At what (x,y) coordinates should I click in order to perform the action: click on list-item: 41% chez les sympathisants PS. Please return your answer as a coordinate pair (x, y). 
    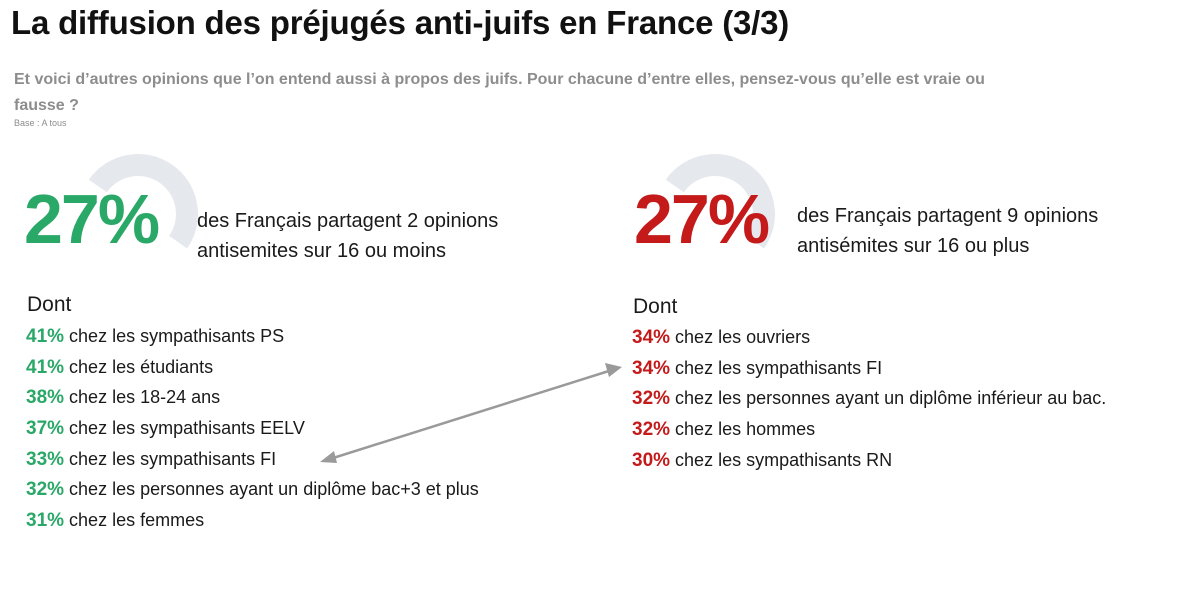
    Looking at the image, I should click on (252, 336).